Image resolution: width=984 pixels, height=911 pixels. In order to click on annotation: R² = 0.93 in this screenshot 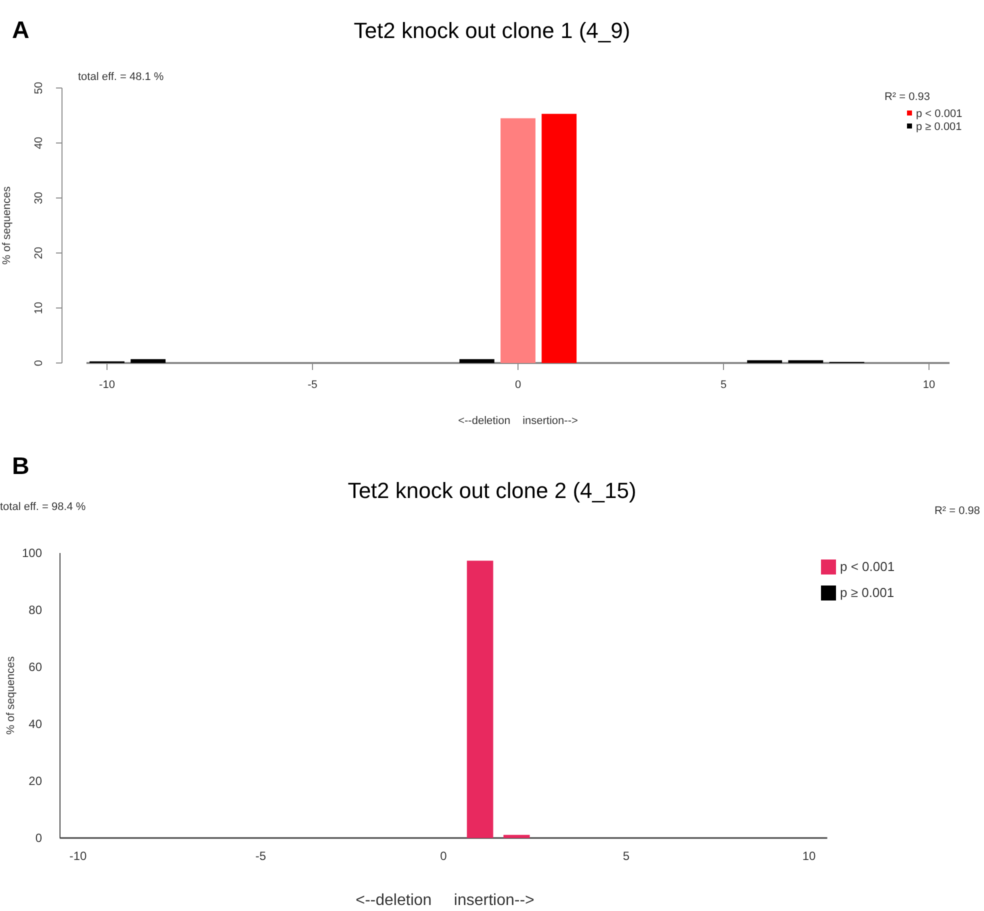, I will do `click(907, 97)`.